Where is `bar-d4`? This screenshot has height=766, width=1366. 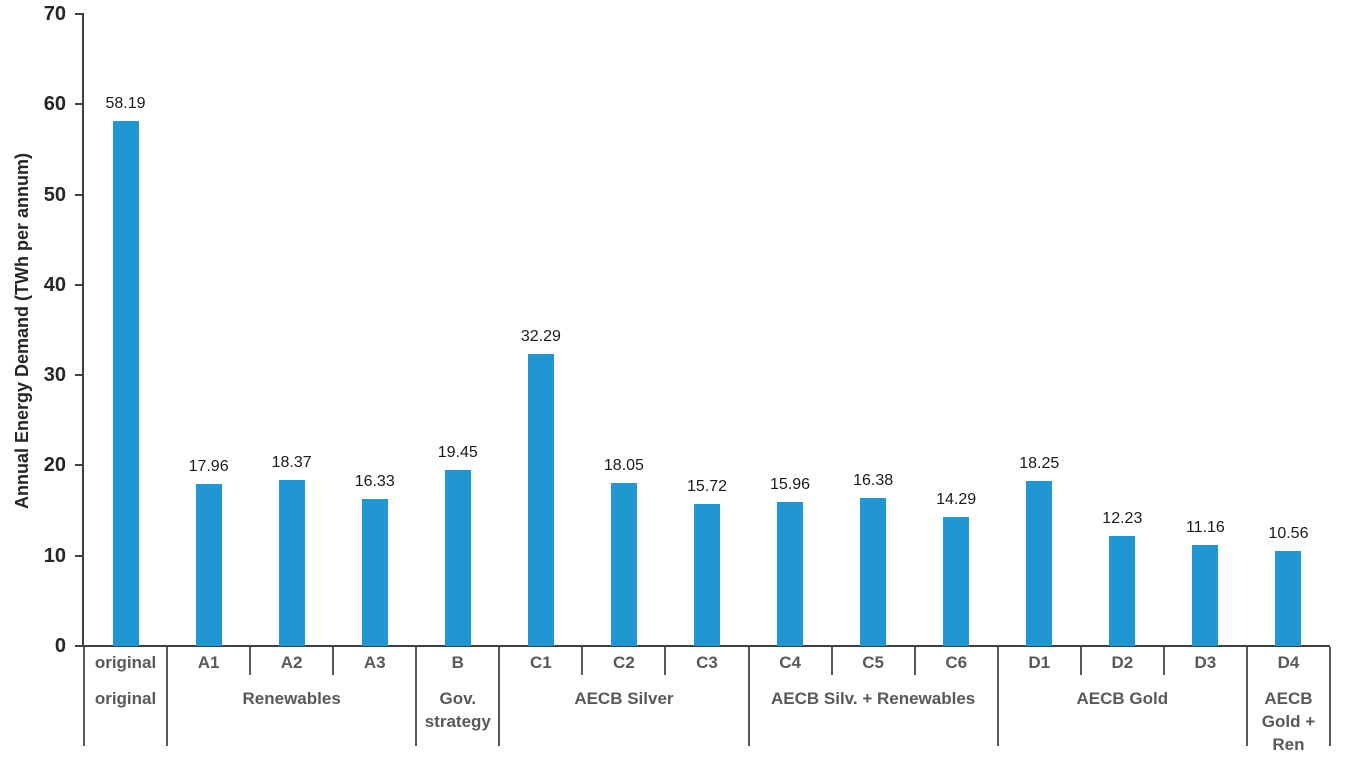 bar-d4 is located at coordinates (1288, 598).